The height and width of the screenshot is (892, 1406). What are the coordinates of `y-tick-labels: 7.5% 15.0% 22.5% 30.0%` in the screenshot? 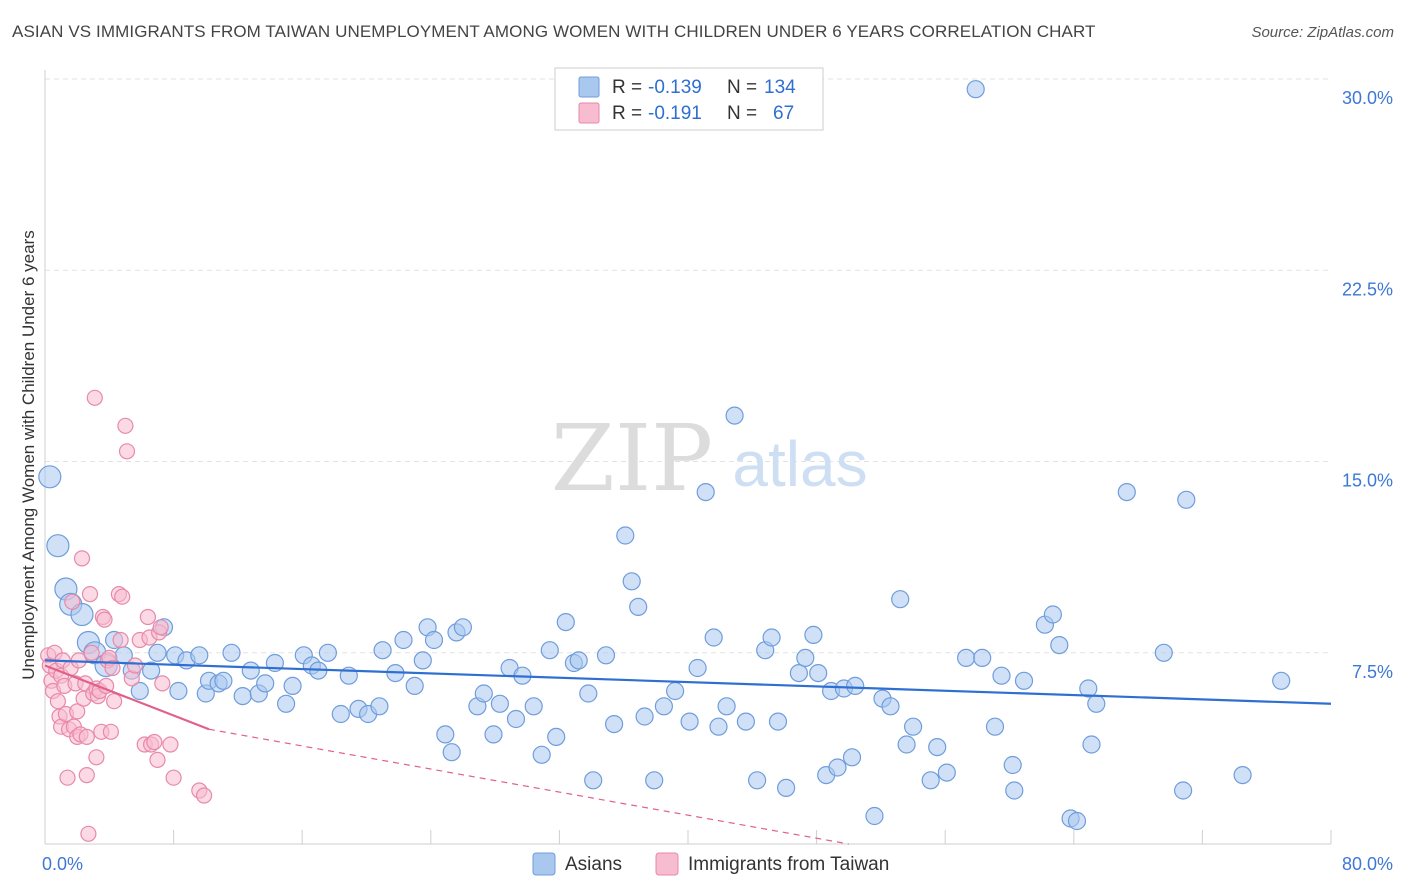 It's located at (1367, 385).